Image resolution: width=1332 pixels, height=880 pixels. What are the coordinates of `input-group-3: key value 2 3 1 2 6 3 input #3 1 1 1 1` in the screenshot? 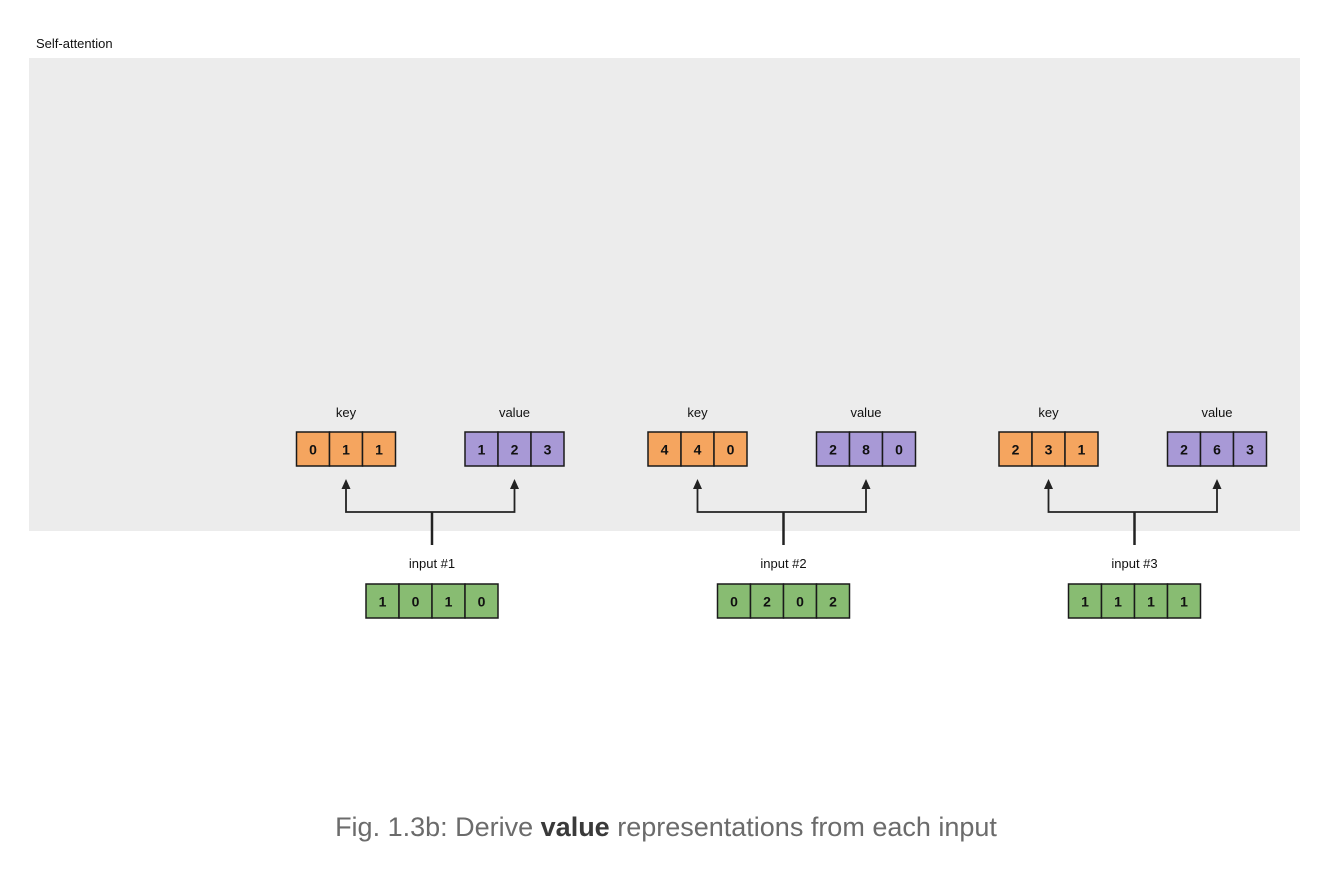 It's located at (1133, 512).